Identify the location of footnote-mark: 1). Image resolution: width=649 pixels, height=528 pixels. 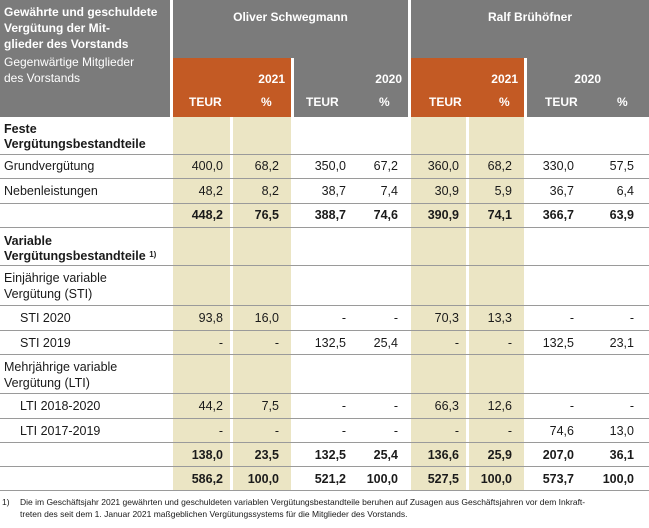
(153, 254).